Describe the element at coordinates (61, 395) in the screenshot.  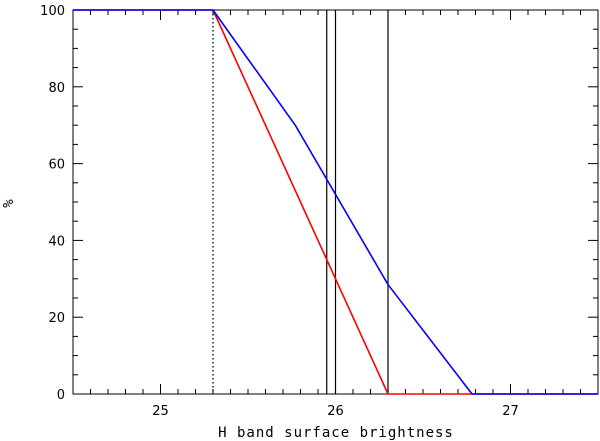
I see `y-tick-label: 0` at that location.